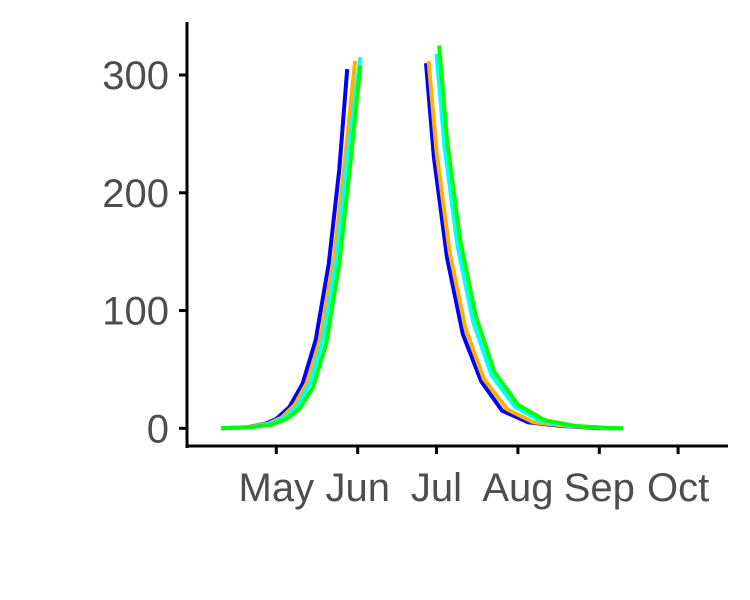 This screenshot has width=750, height=600. What do you see at coordinates (135, 312) in the screenshot?
I see `y-tick-label: 100` at bounding box center [135, 312].